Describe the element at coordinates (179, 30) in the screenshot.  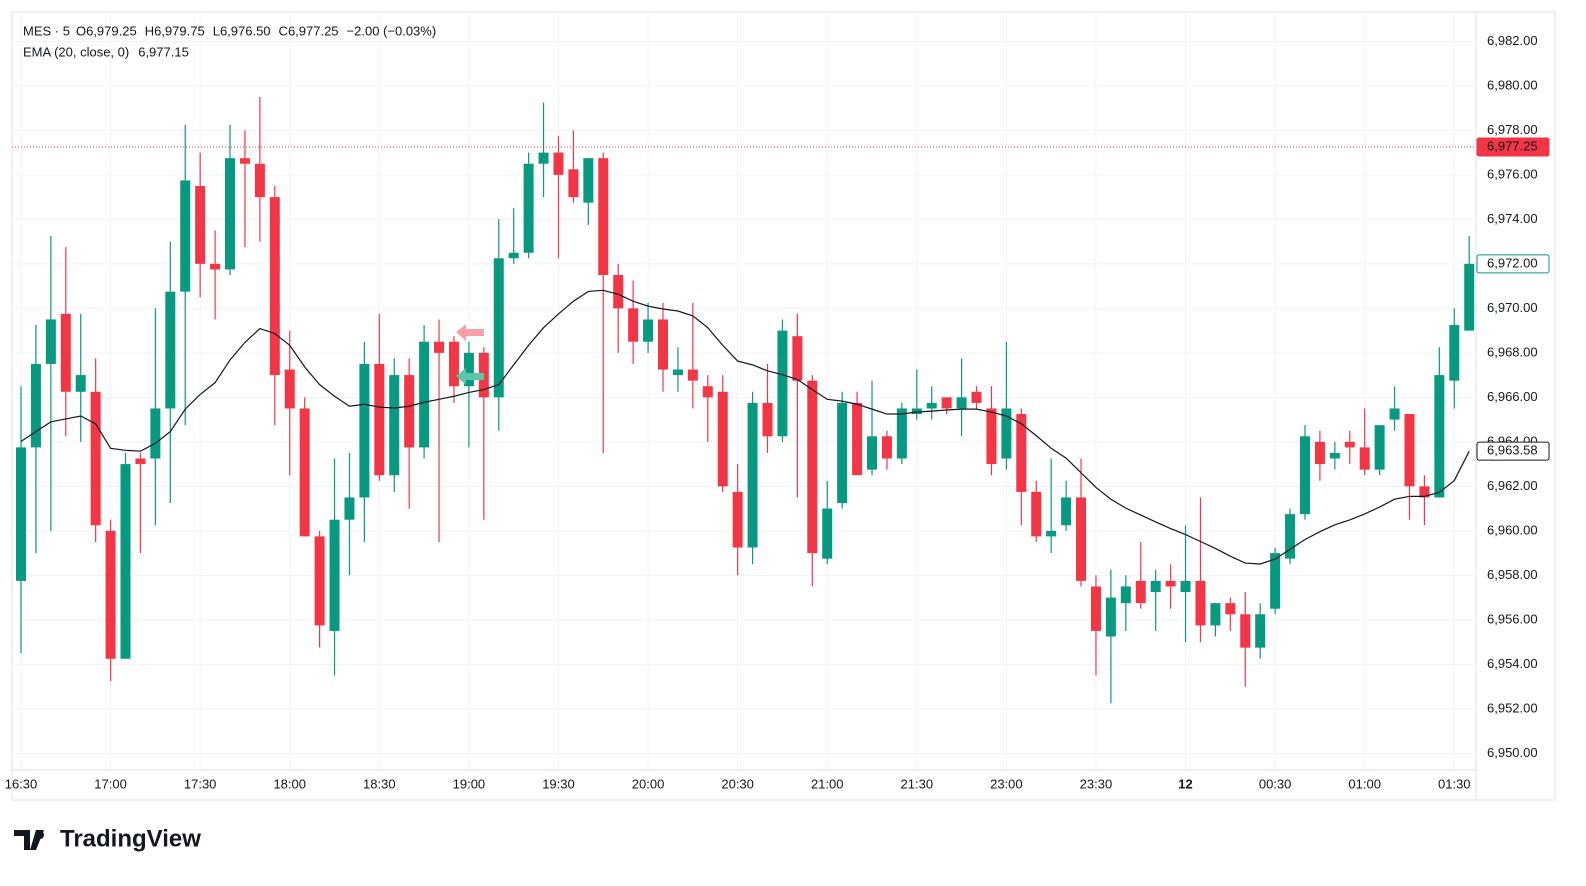
I see `legend-text: 6,979.75` at that location.